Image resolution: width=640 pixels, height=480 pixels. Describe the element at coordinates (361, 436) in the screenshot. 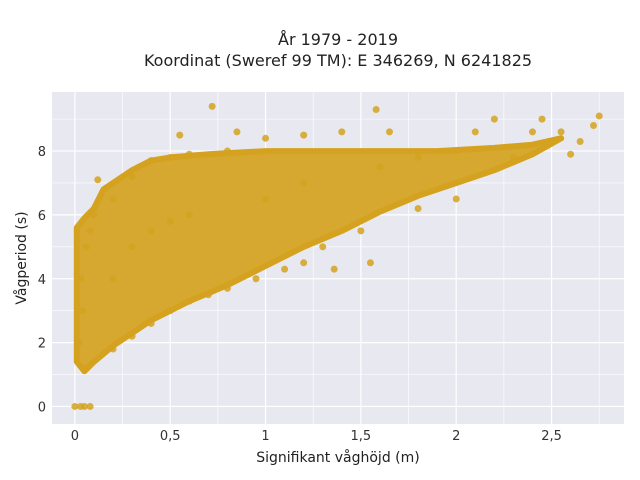

I see `x-tick-label: 1,5` at that location.